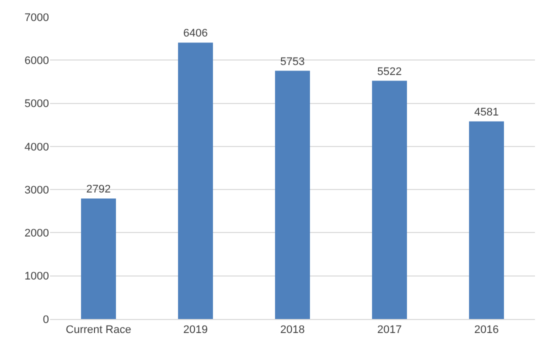 The height and width of the screenshot is (349, 547). Describe the element at coordinates (36, 276) in the screenshot. I see `y-tick-label: 1000` at that location.